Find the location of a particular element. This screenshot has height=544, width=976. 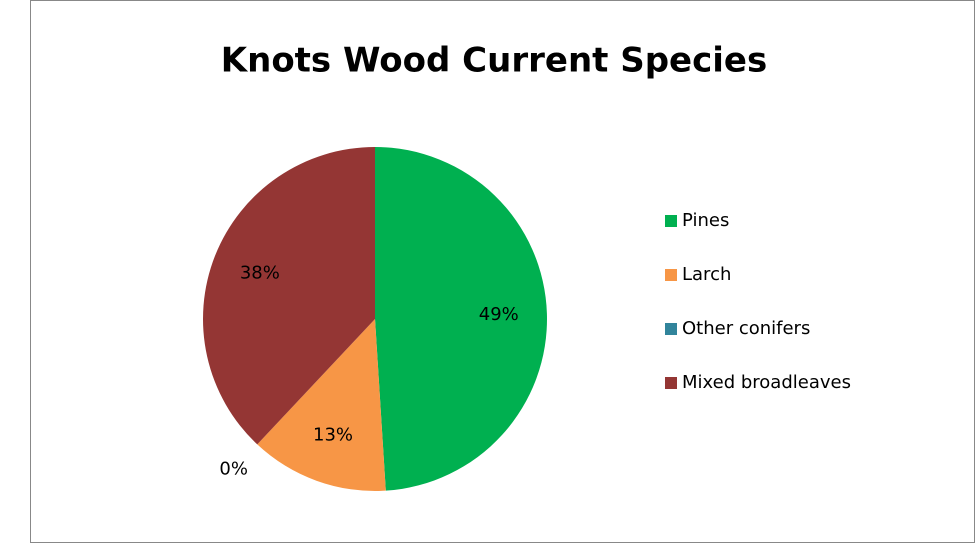

chart-title: Knots Wood Current Species is located at coordinates (494, 61).